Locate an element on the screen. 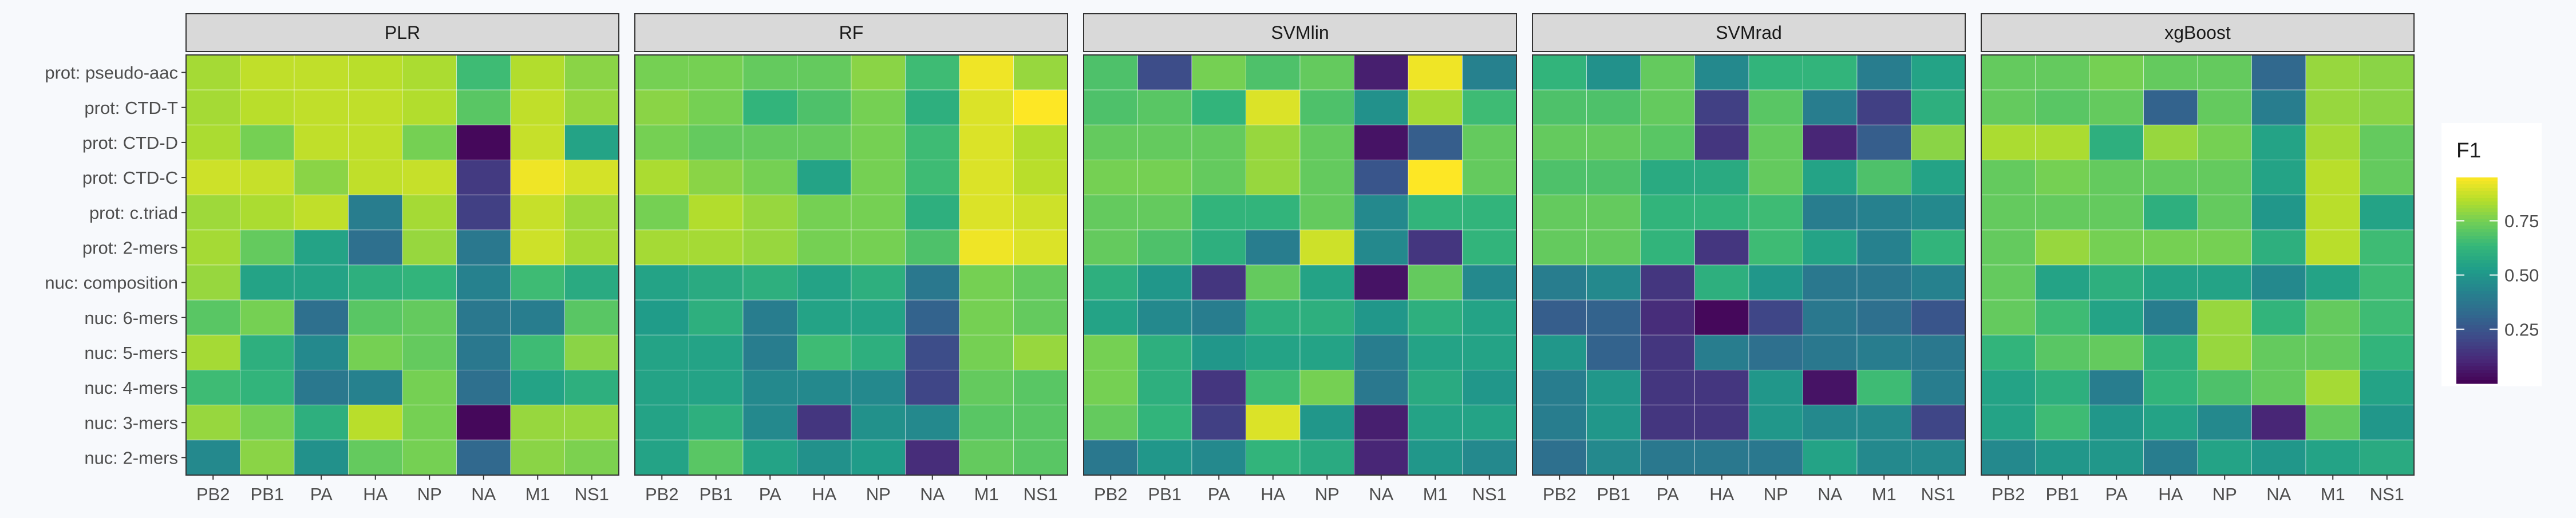 Image resolution: width=2576 pixels, height=518 pixels. panel-border is located at coordinates (851, 265).